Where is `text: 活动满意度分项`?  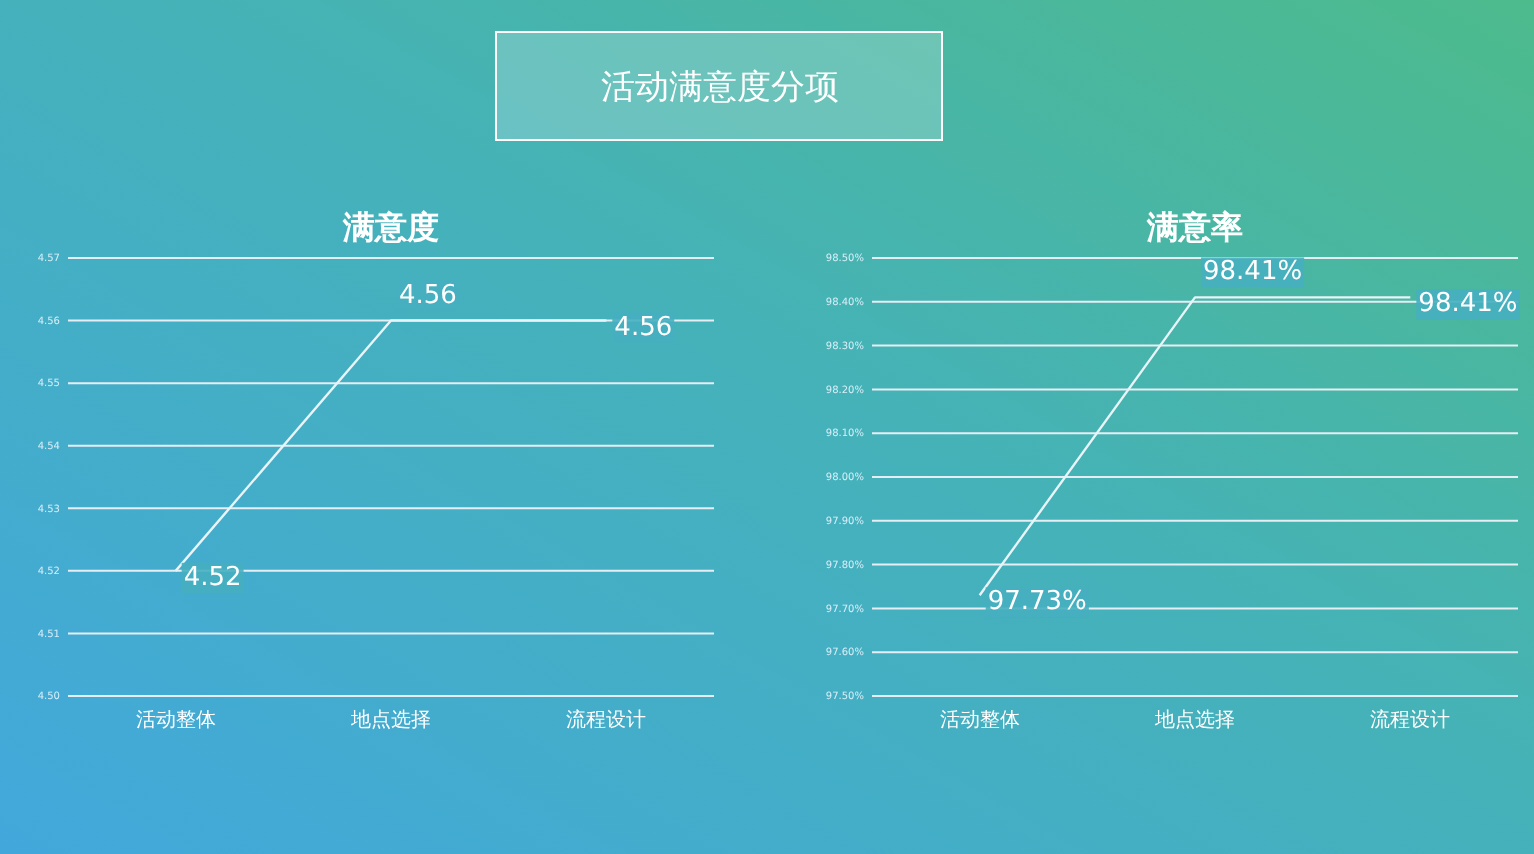 text: 活动满意度分项 is located at coordinates (720, 88).